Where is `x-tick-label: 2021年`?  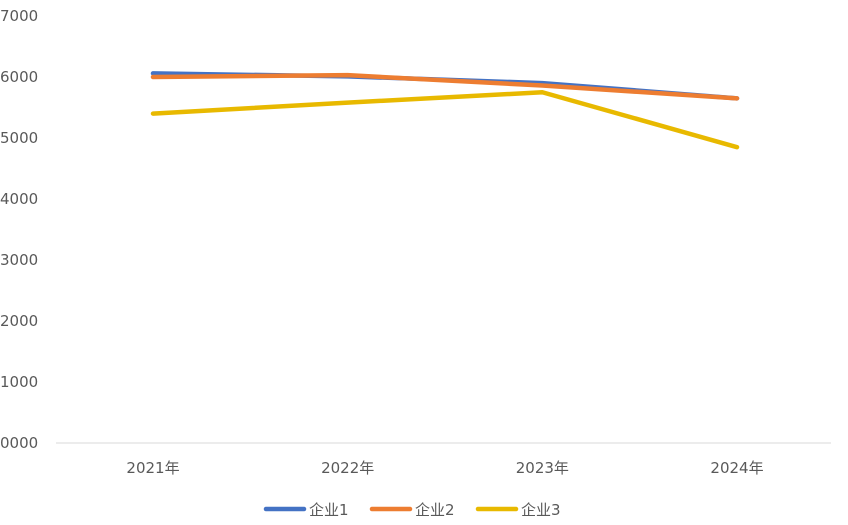 x-tick-label: 2021年 is located at coordinates (152, 468).